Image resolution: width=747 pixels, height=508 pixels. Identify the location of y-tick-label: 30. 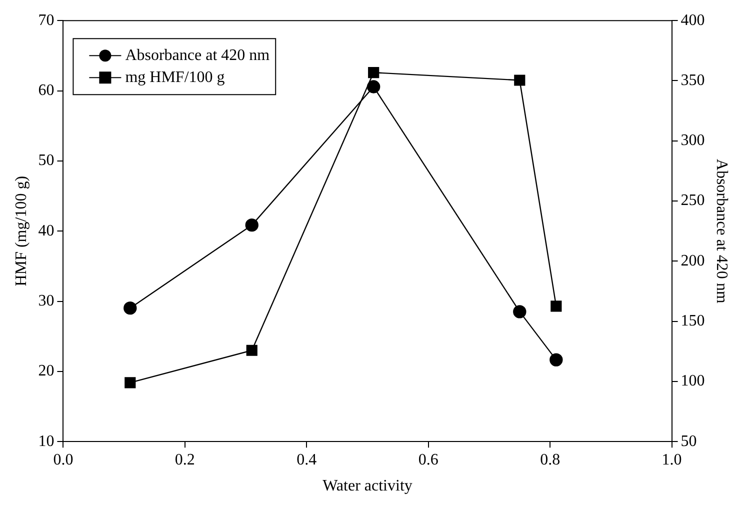
(46, 301).